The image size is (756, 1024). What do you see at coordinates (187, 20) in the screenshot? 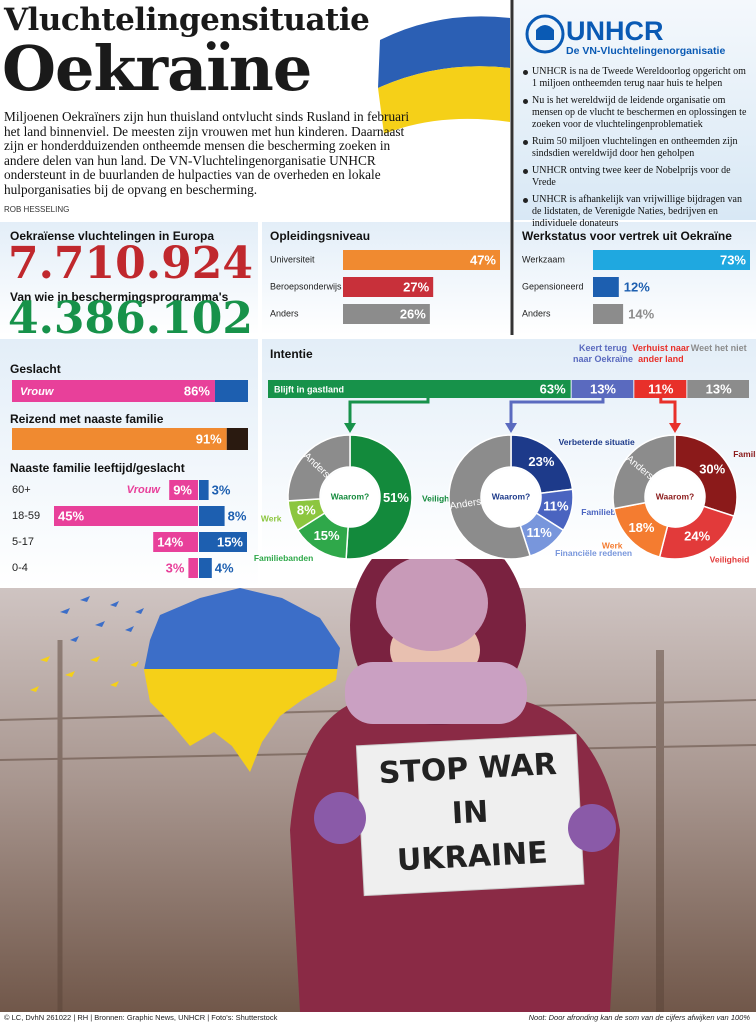
I see `title-line-1: Vluchtelingensituatie` at bounding box center [187, 20].